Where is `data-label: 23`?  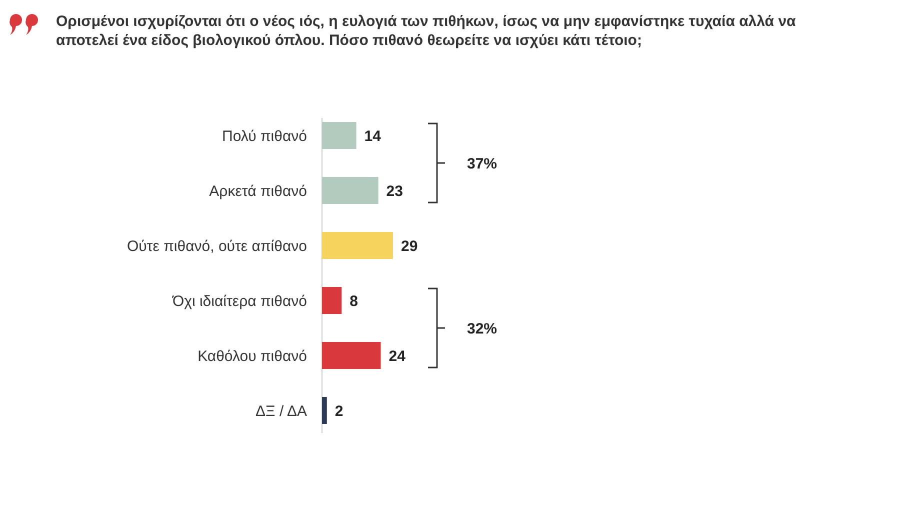
data-label: 23 is located at coordinates (394, 191).